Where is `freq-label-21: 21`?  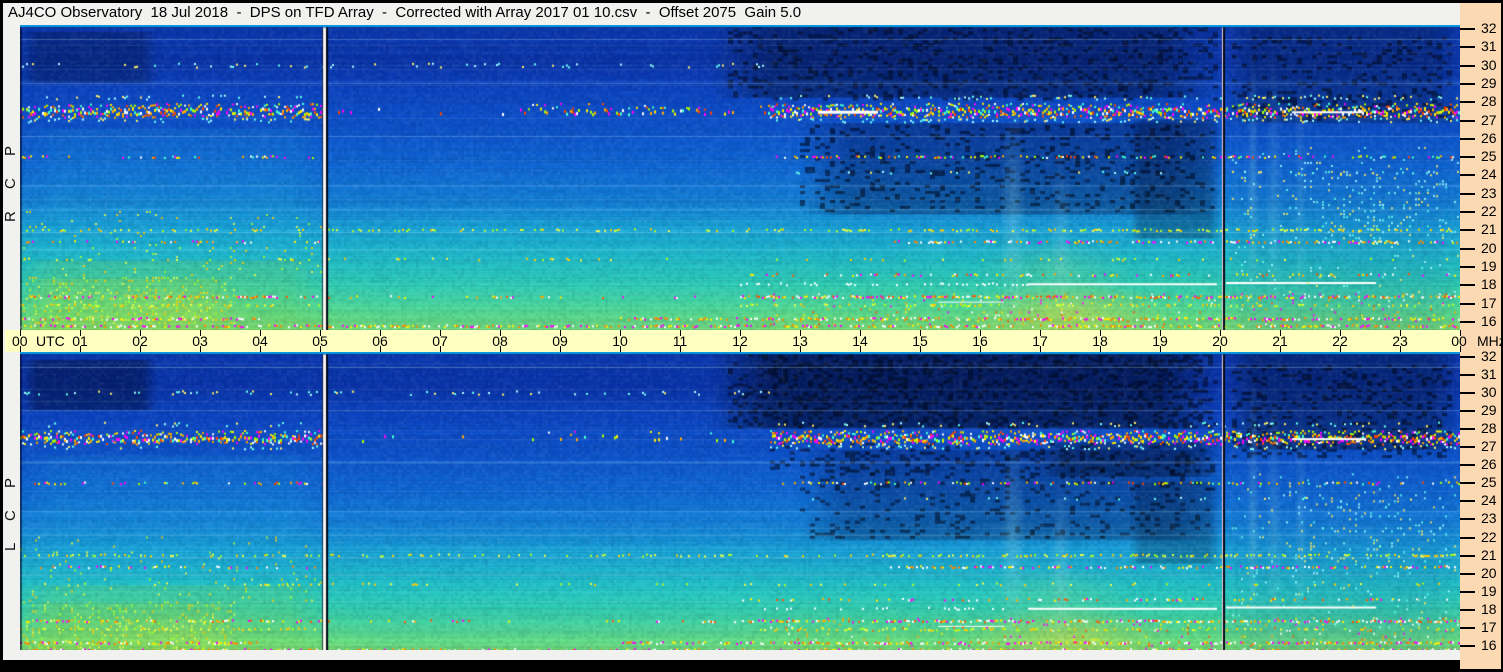 freq-label-21: 21 is located at coordinates (1489, 229).